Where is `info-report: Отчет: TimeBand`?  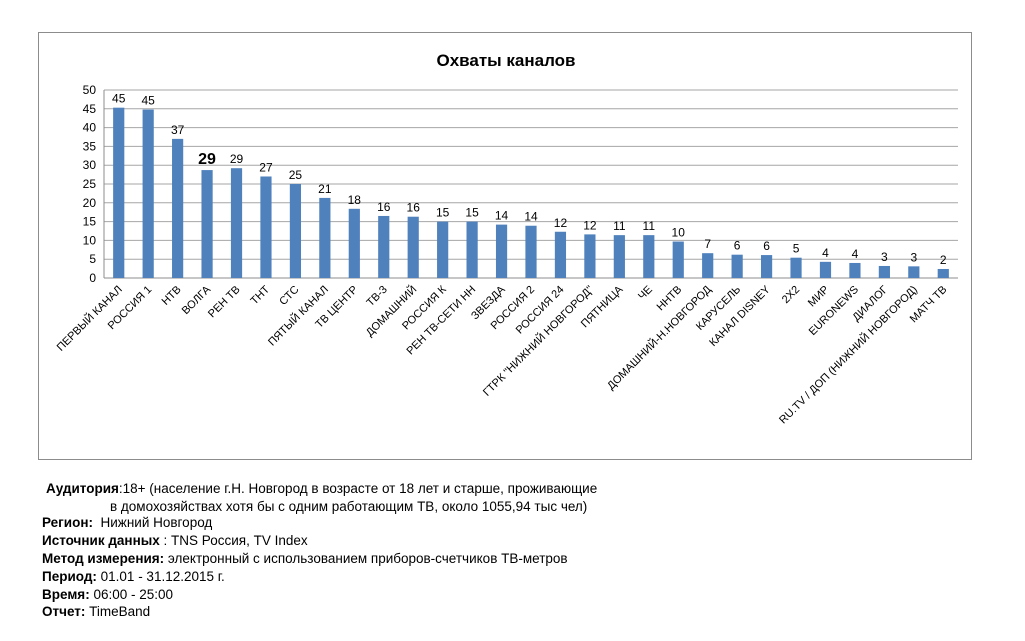 info-report: Отчет: TimeBand is located at coordinates (96, 612).